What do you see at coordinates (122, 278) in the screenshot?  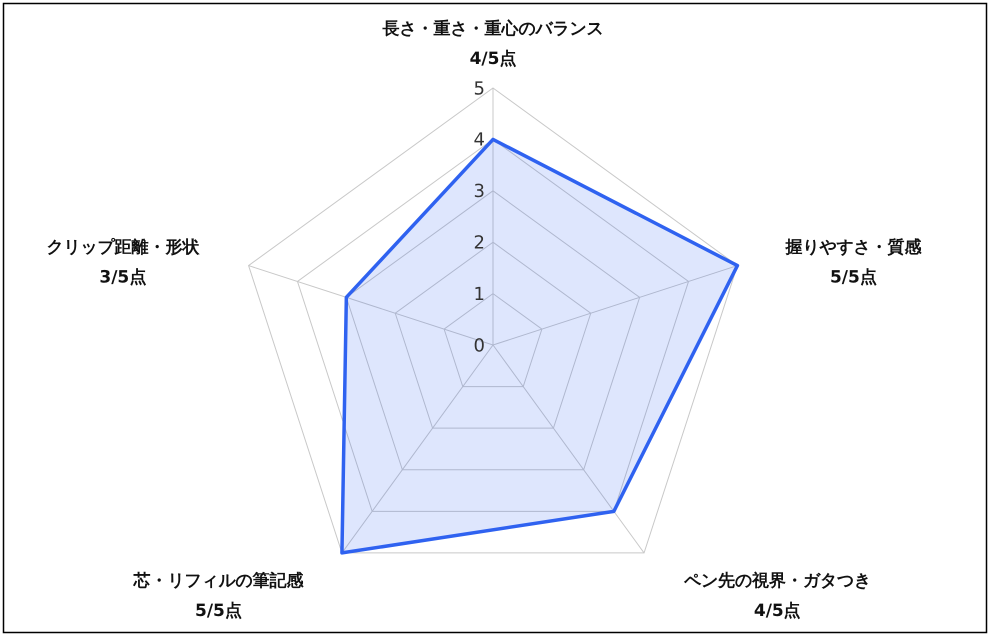 I see `text: 3/5点` at bounding box center [122, 278].